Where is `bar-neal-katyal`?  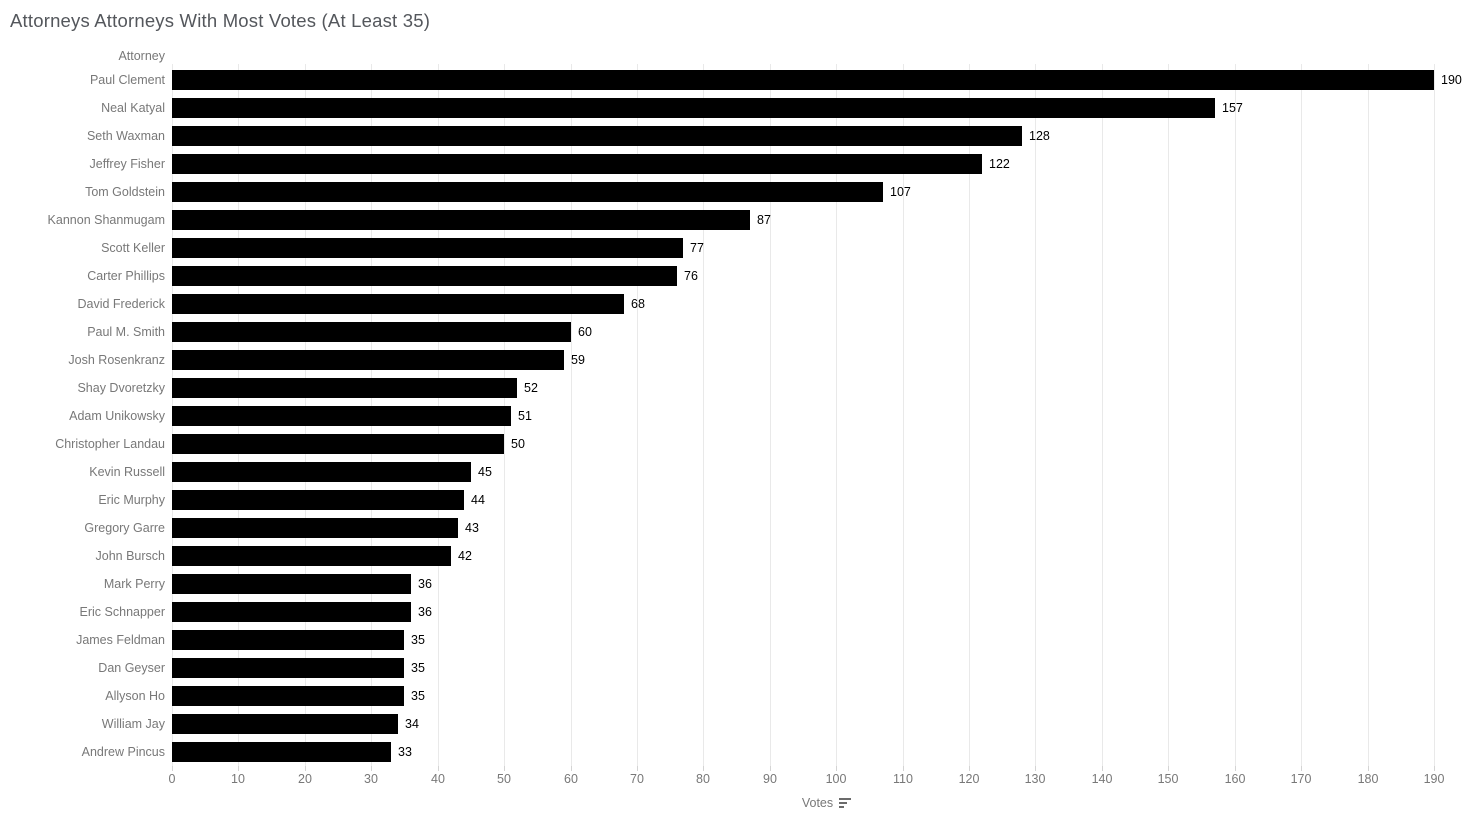
bar-neal-katyal is located at coordinates (693, 108).